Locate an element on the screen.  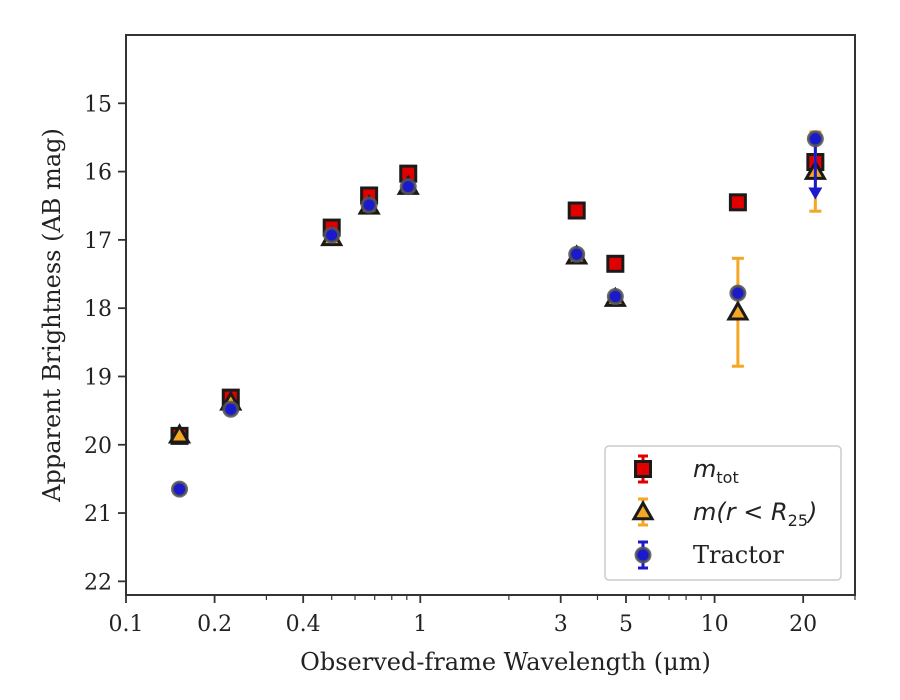
x-tick-label: 1 is located at coordinates (420, 624).